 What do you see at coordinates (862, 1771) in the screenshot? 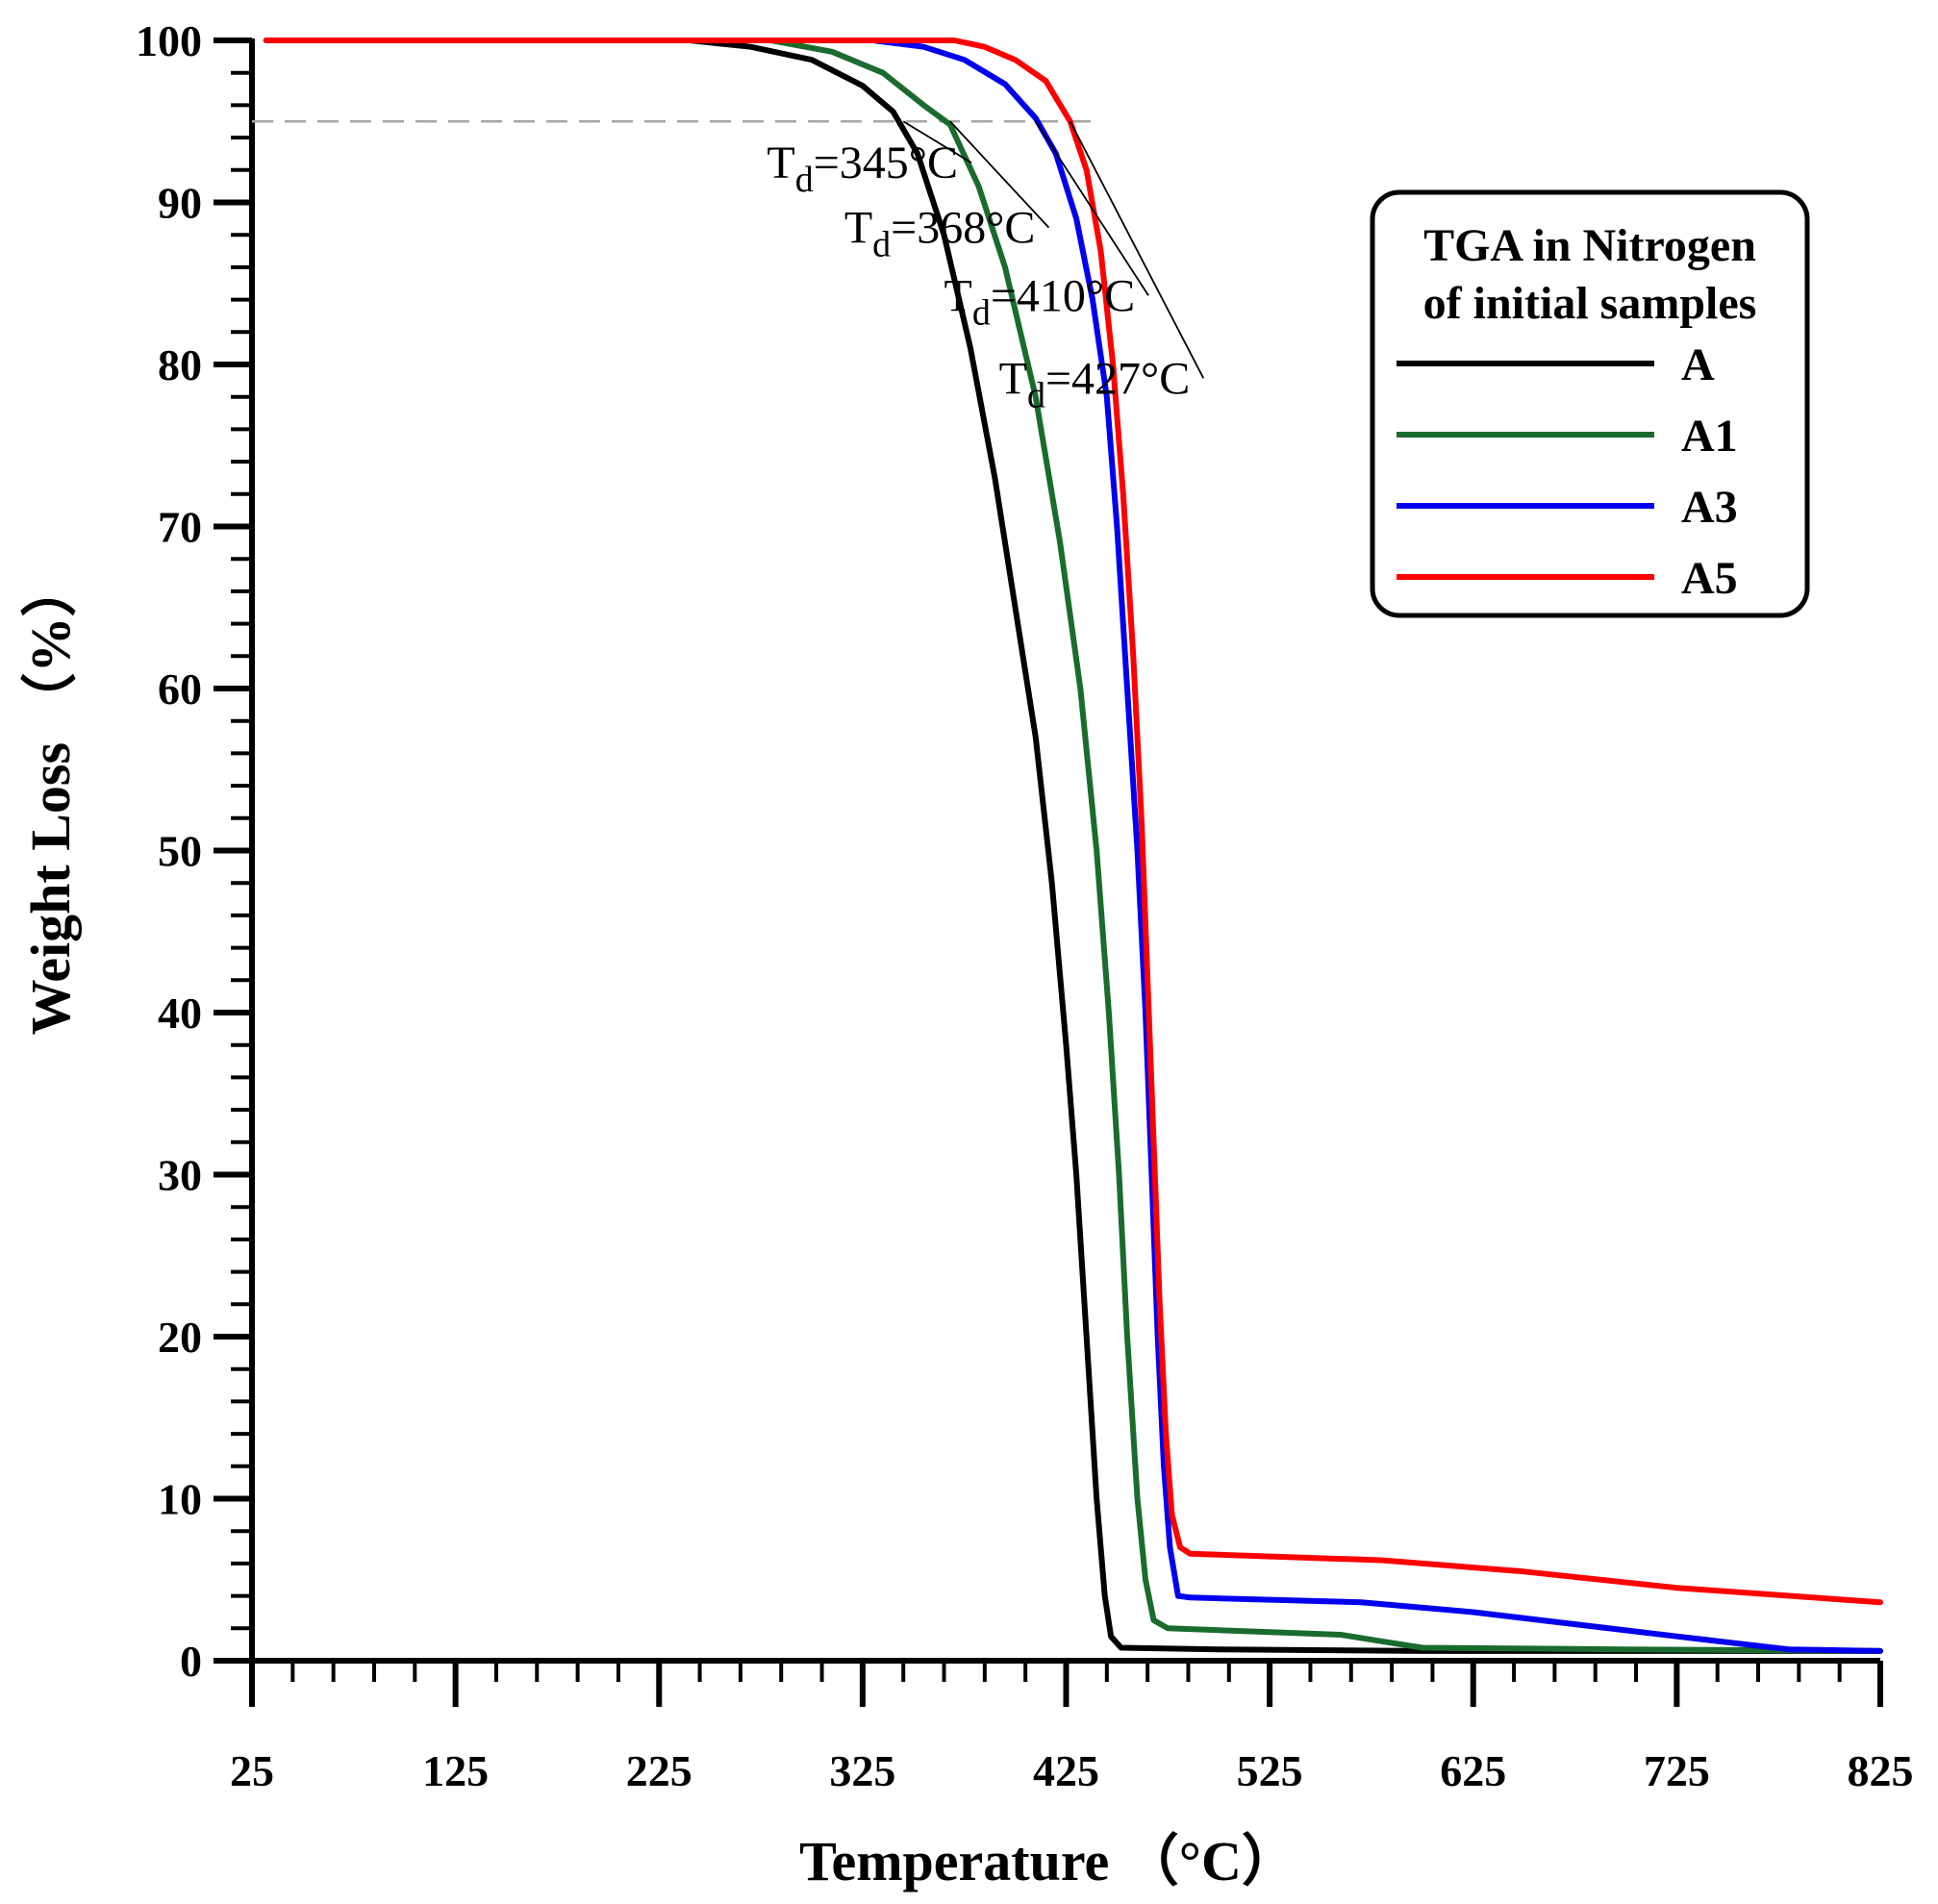
I see `x-tick-label: 325` at bounding box center [862, 1771].